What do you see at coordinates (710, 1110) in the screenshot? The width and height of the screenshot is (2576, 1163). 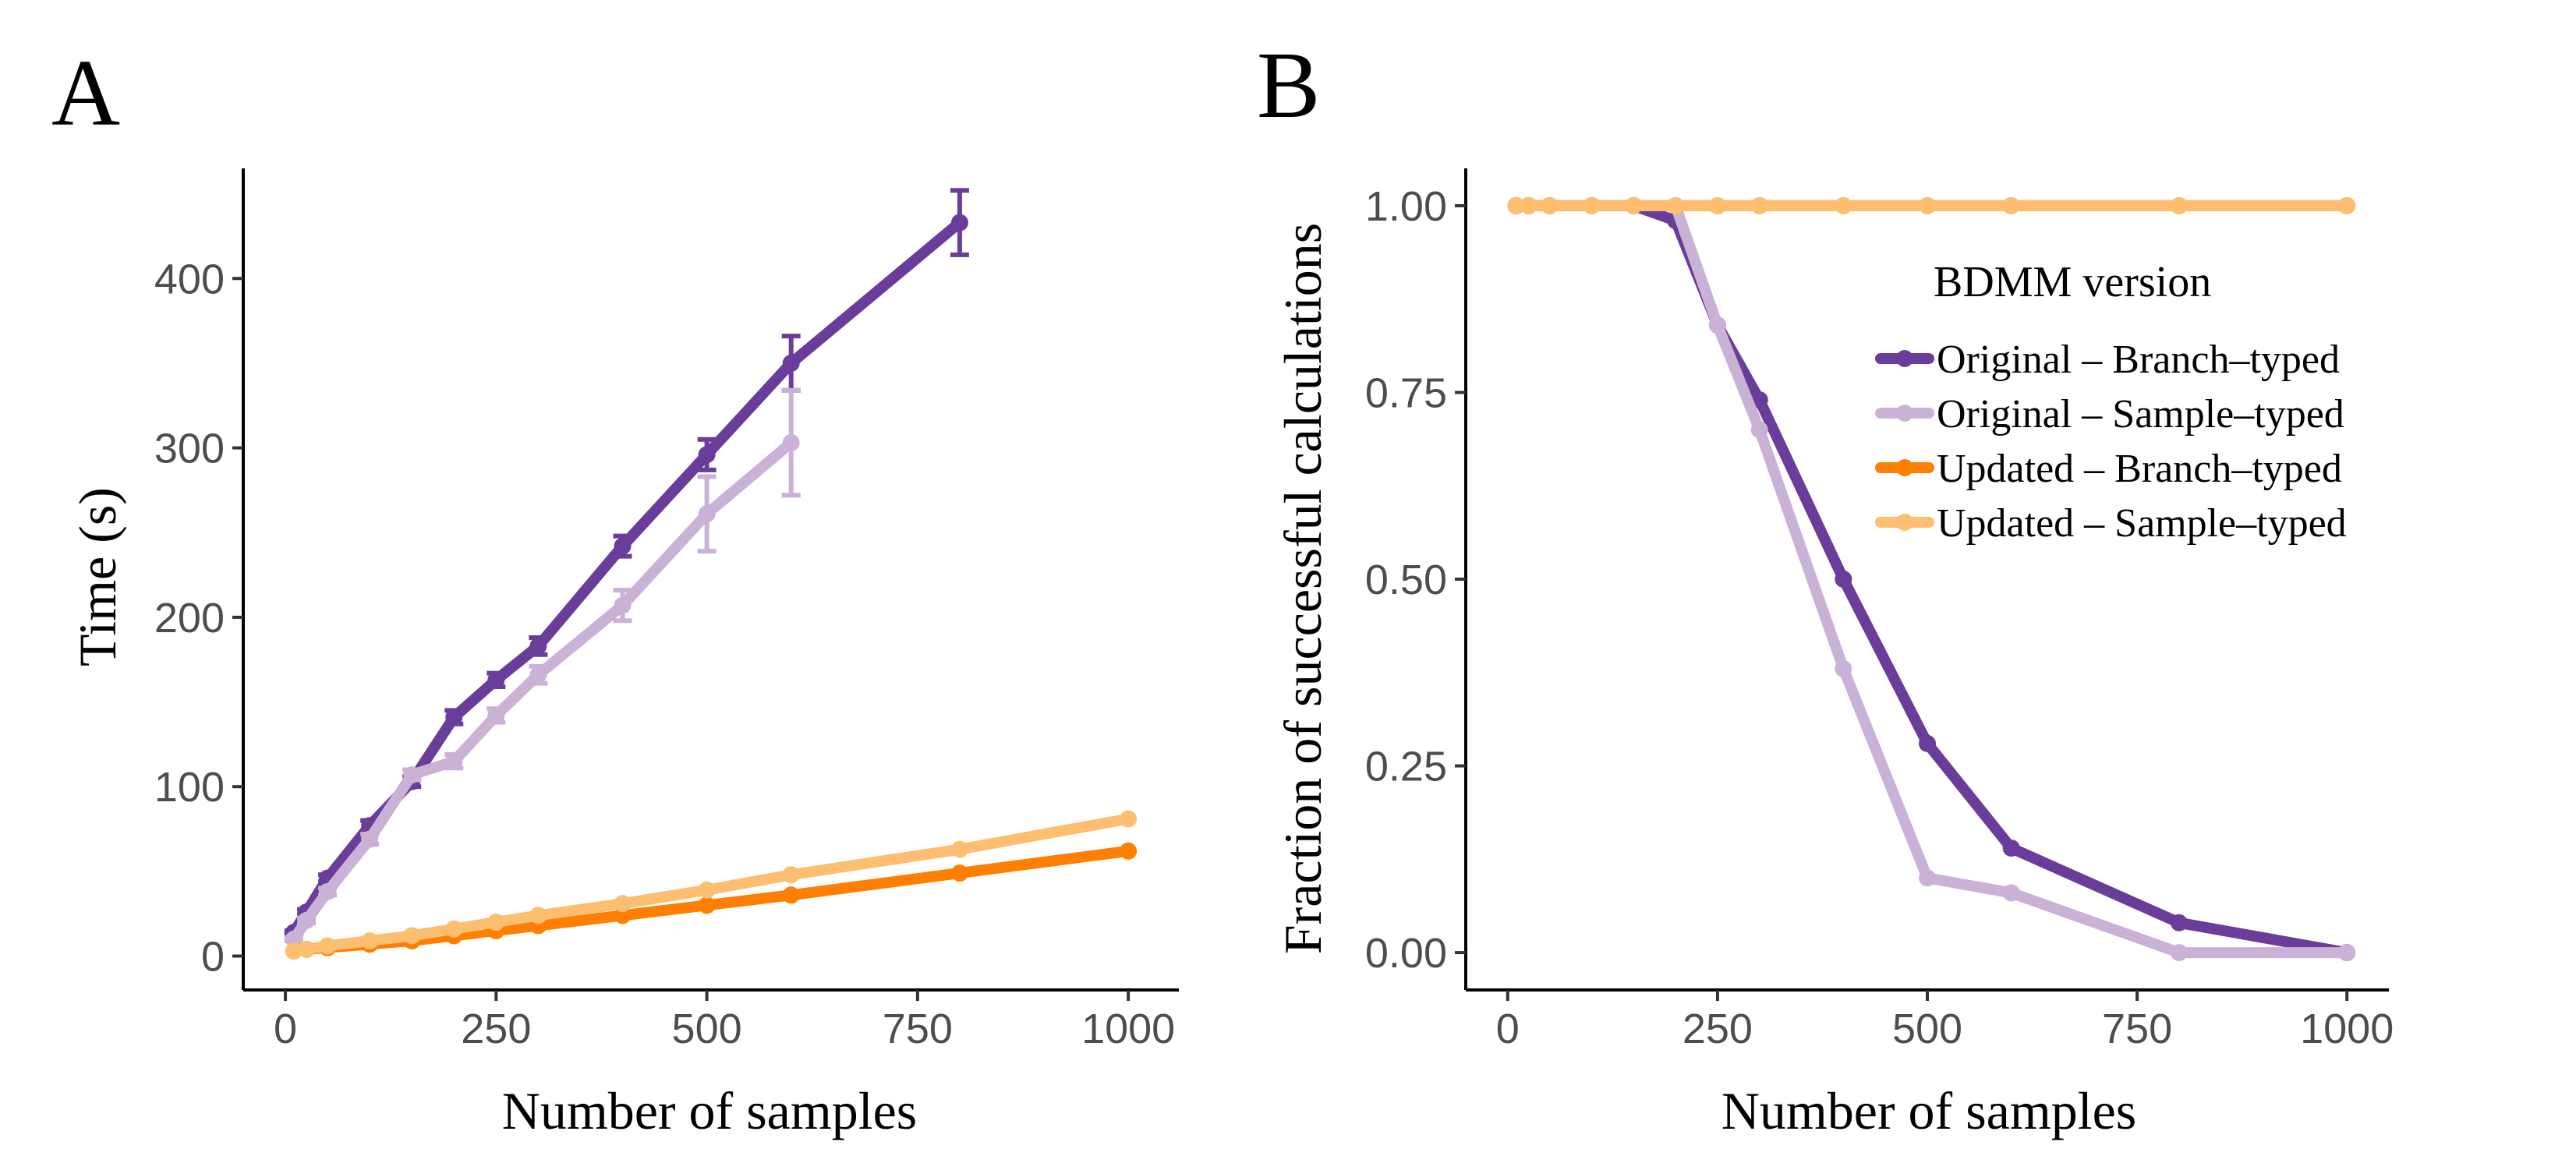 I see `panel-a-x-axis-title: Number of samples` at bounding box center [710, 1110].